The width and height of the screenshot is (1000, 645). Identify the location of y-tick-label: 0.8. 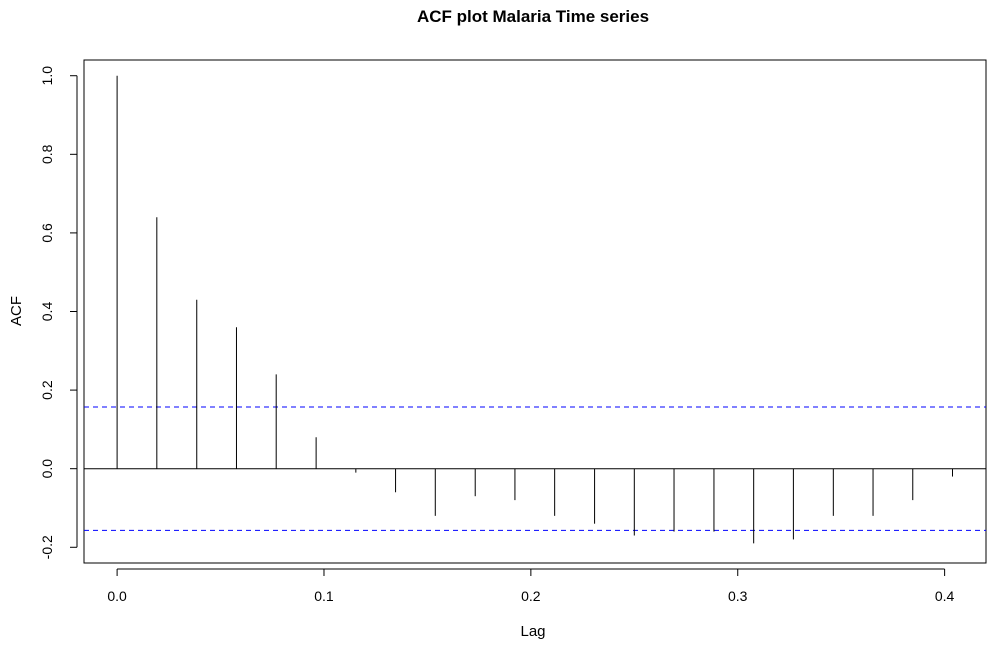
(47, 154).